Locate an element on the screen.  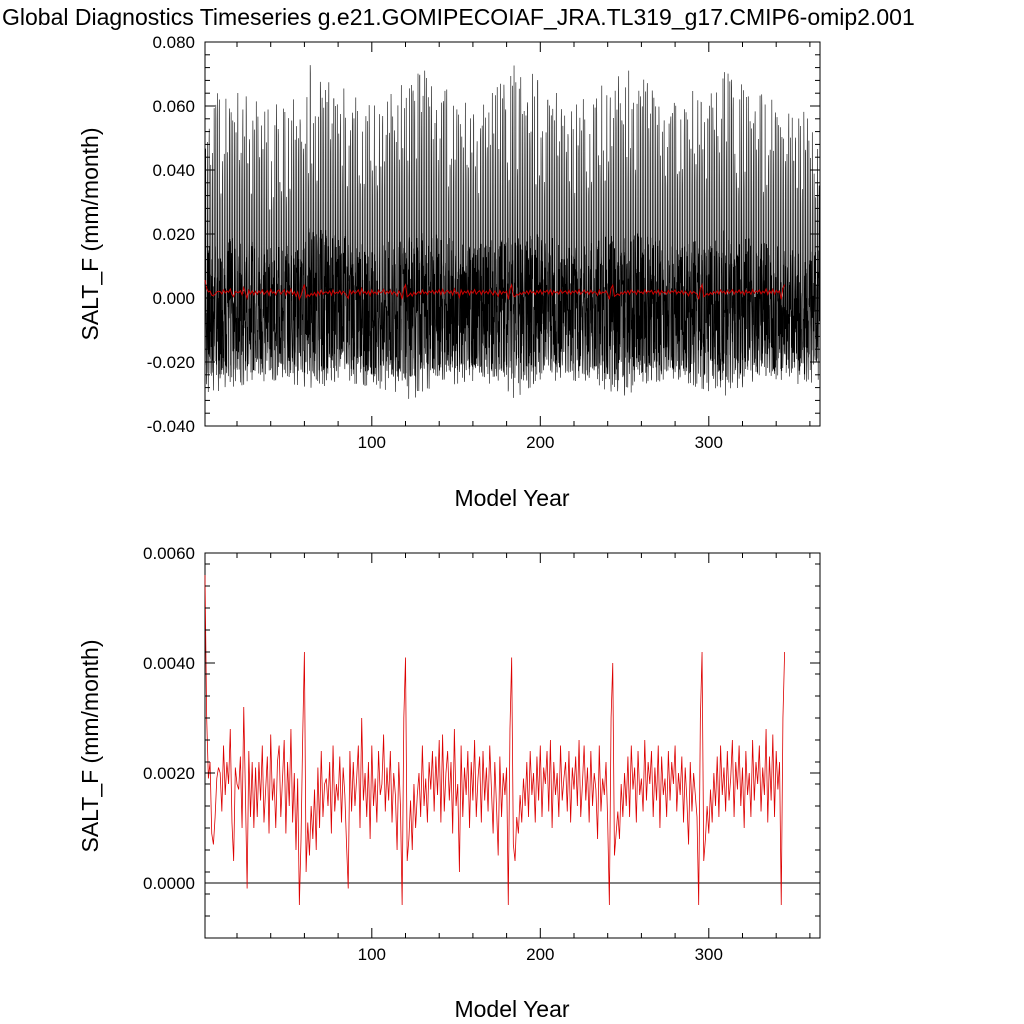
bottom-x-tick-label: 200 is located at coordinates (540, 954).